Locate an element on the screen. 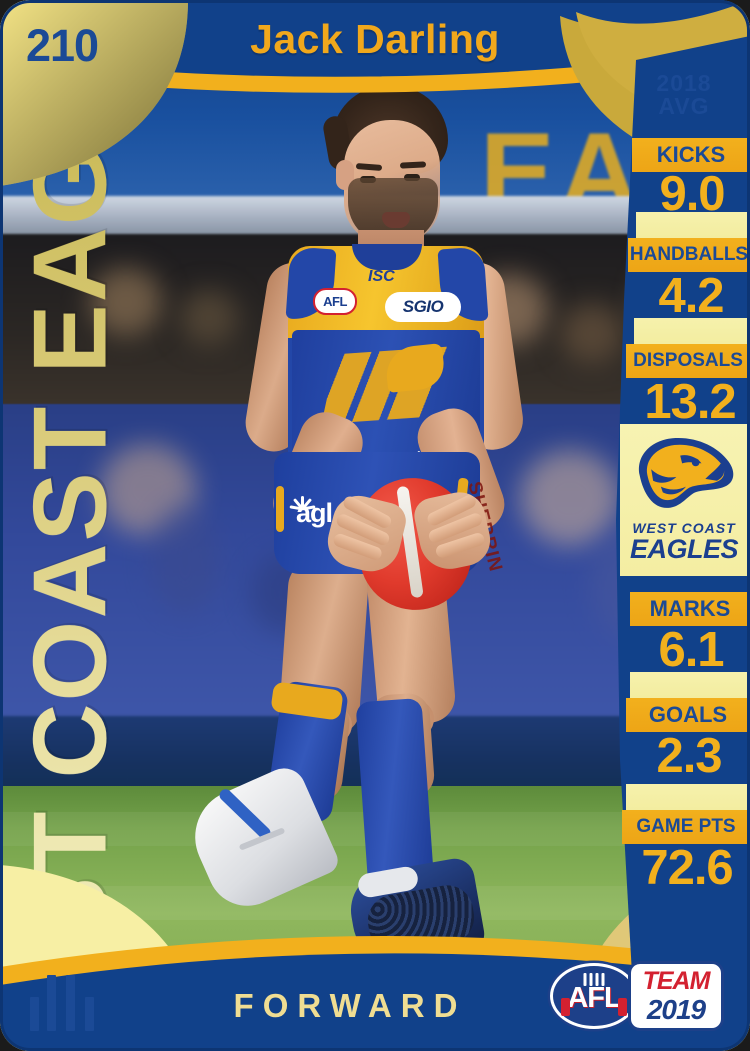 This screenshot has width=750, height=1051. card-number: 210 is located at coordinates (62, 45).